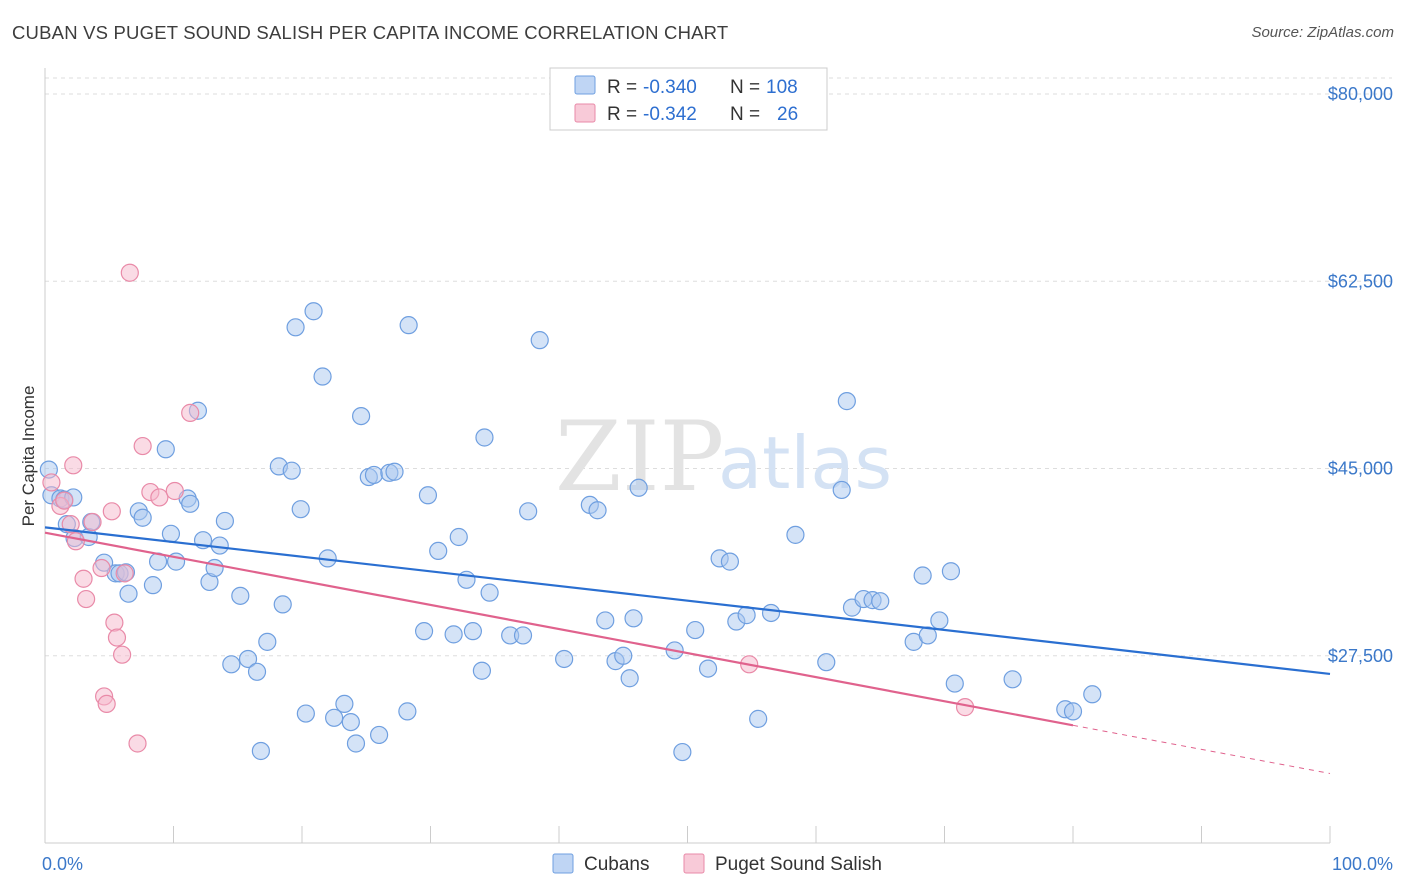  I want to click on watermark-atlas: atlas, so click(805, 463).